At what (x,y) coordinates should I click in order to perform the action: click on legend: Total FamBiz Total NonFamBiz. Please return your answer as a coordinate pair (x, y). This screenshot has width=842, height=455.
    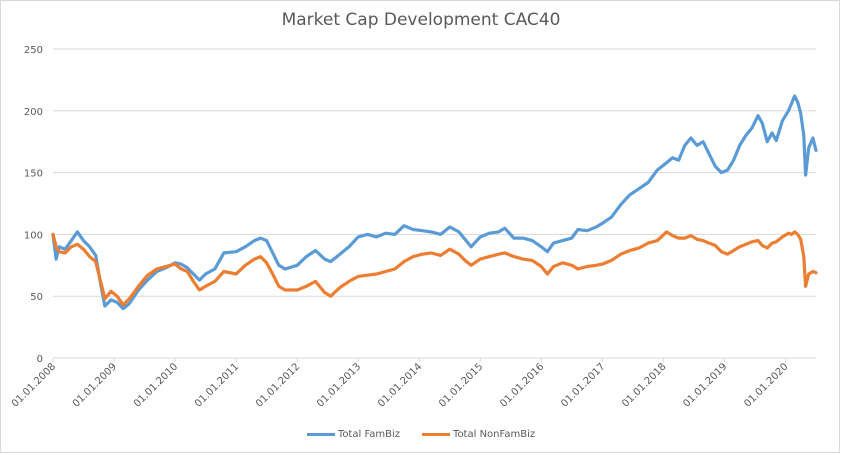
    Looking at the image, I should click on (421, 434).